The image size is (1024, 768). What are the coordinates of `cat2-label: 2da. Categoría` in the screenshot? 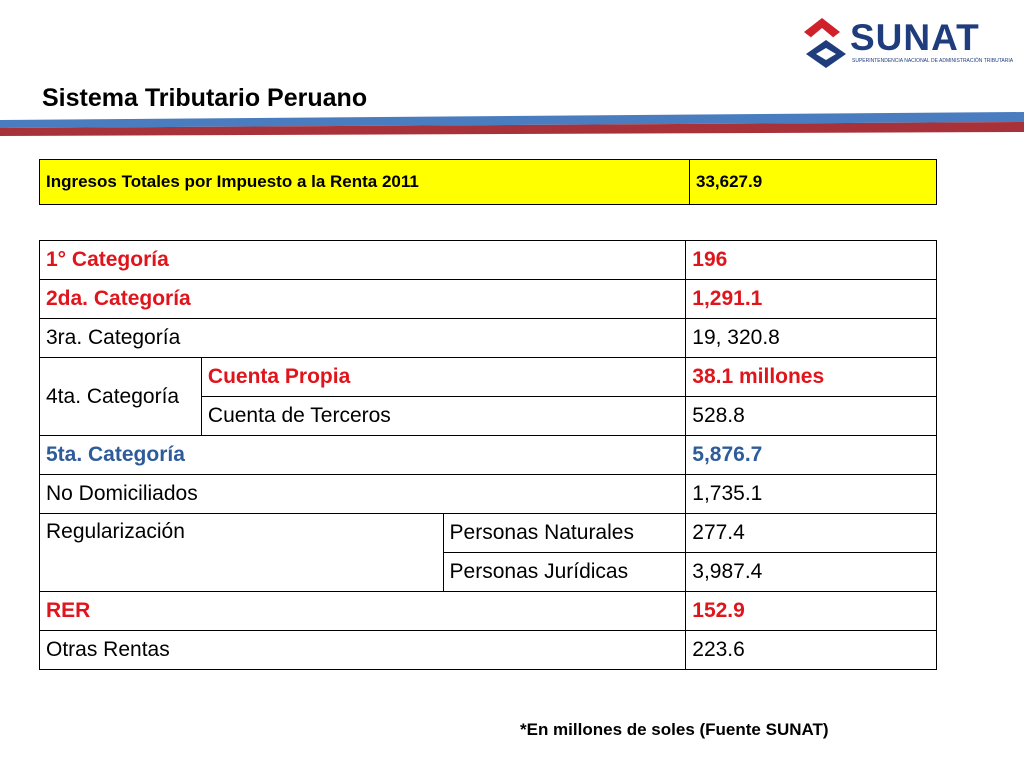 It's located at (362, 299).